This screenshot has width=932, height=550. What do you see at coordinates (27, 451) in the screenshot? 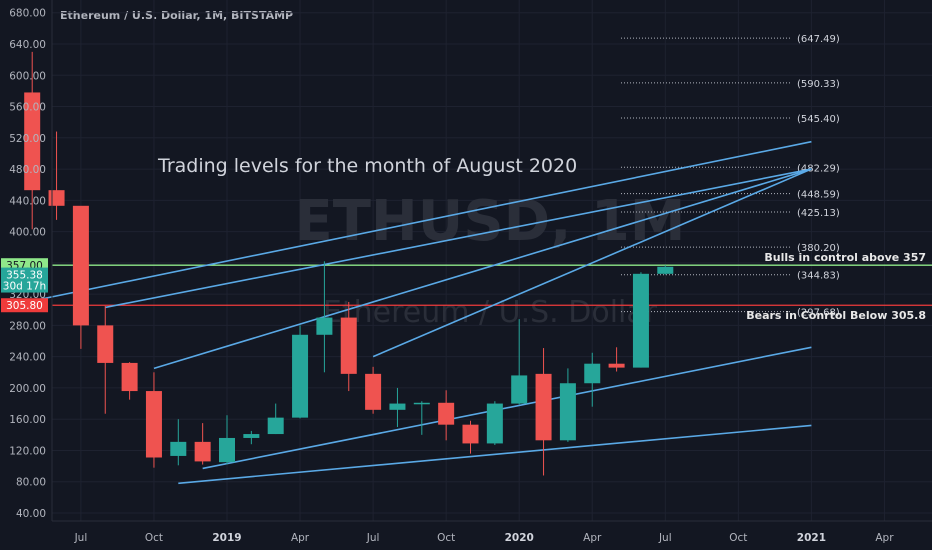
I see `y-tick-label: 120.00` at bounding box center [27, 451].